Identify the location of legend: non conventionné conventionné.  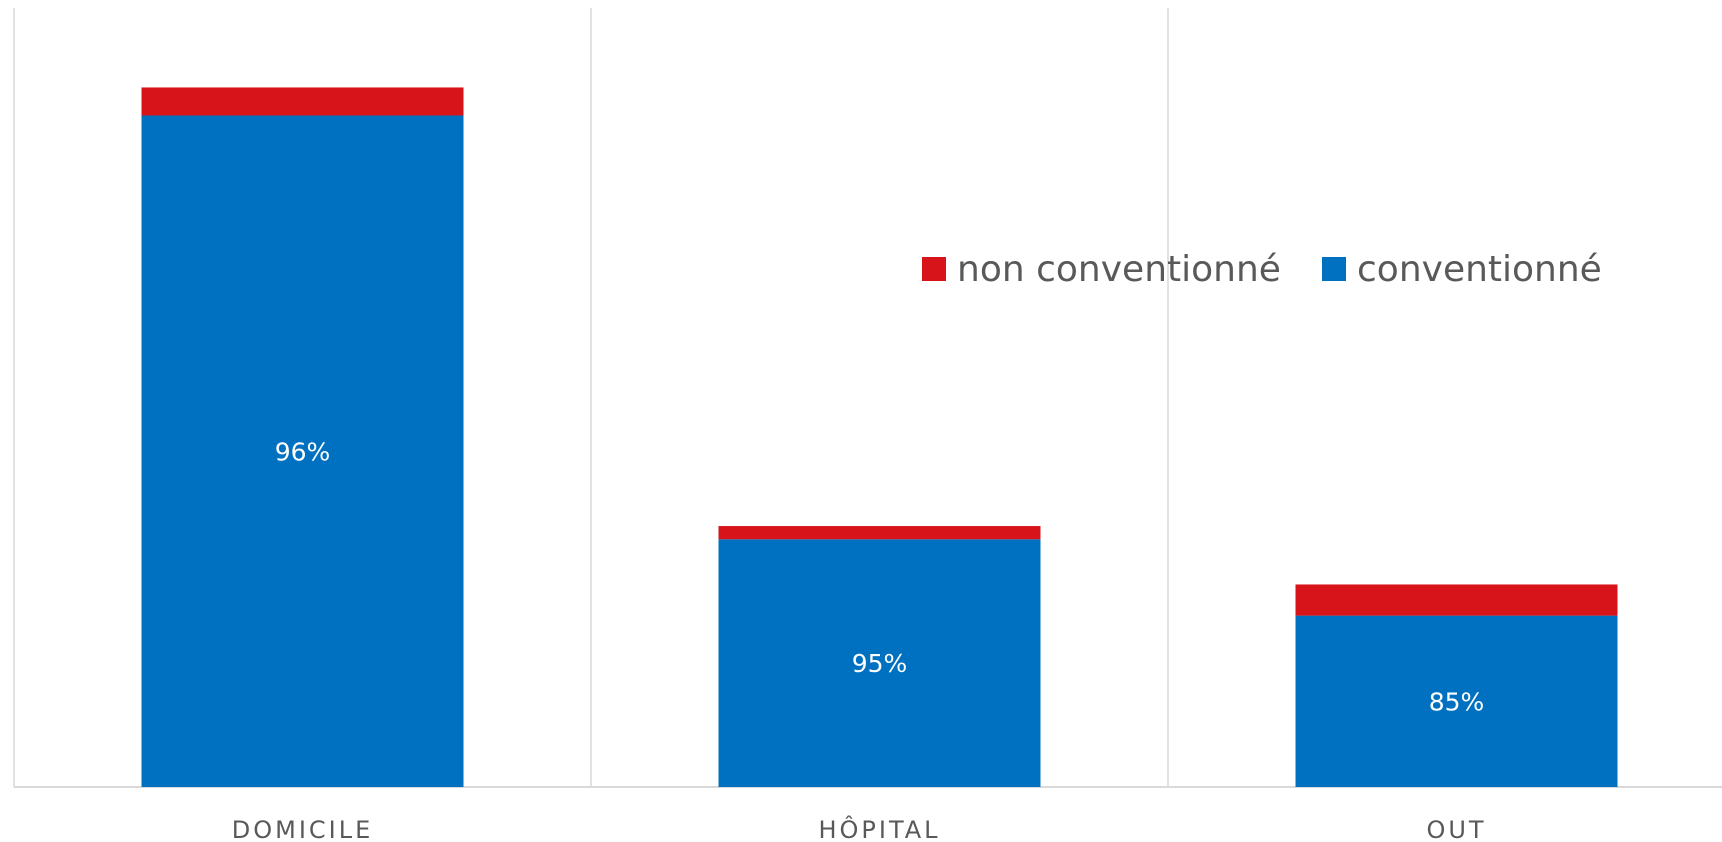
(1262, 269).